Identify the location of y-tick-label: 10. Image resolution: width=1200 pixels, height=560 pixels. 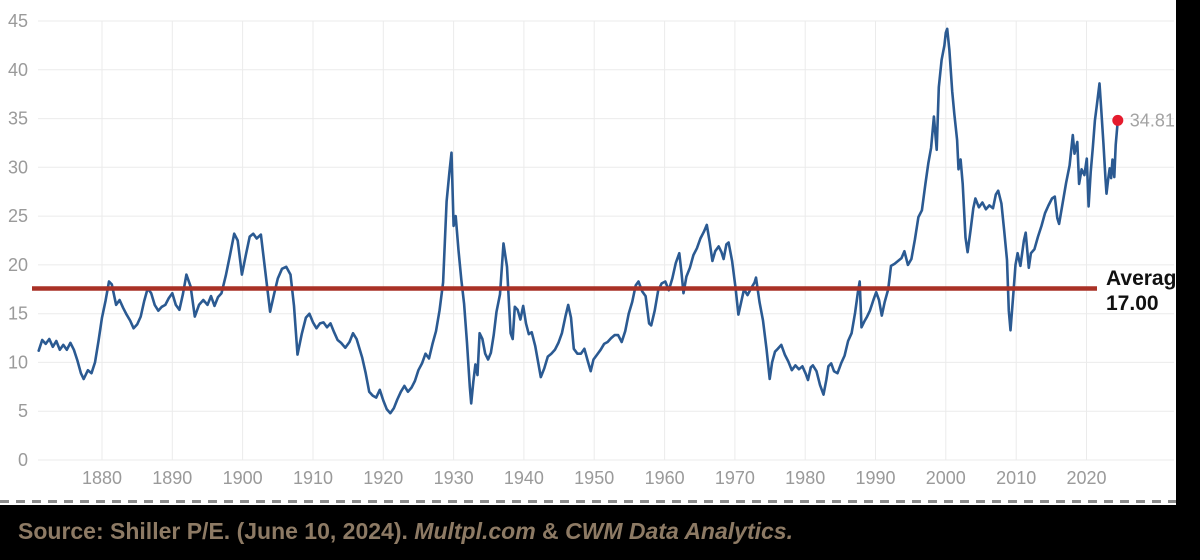
(18, 362).